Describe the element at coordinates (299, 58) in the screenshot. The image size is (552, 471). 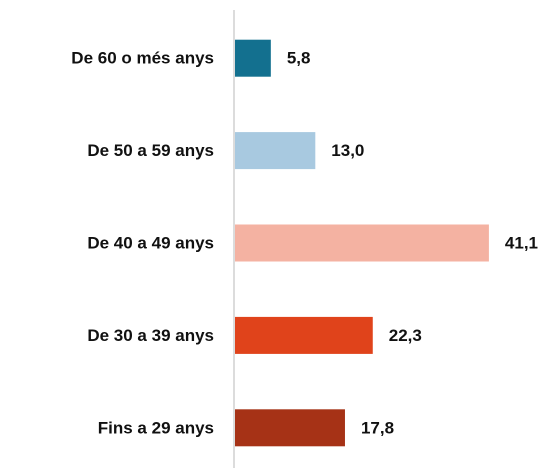
I see `value-label: 5,8` at that location.